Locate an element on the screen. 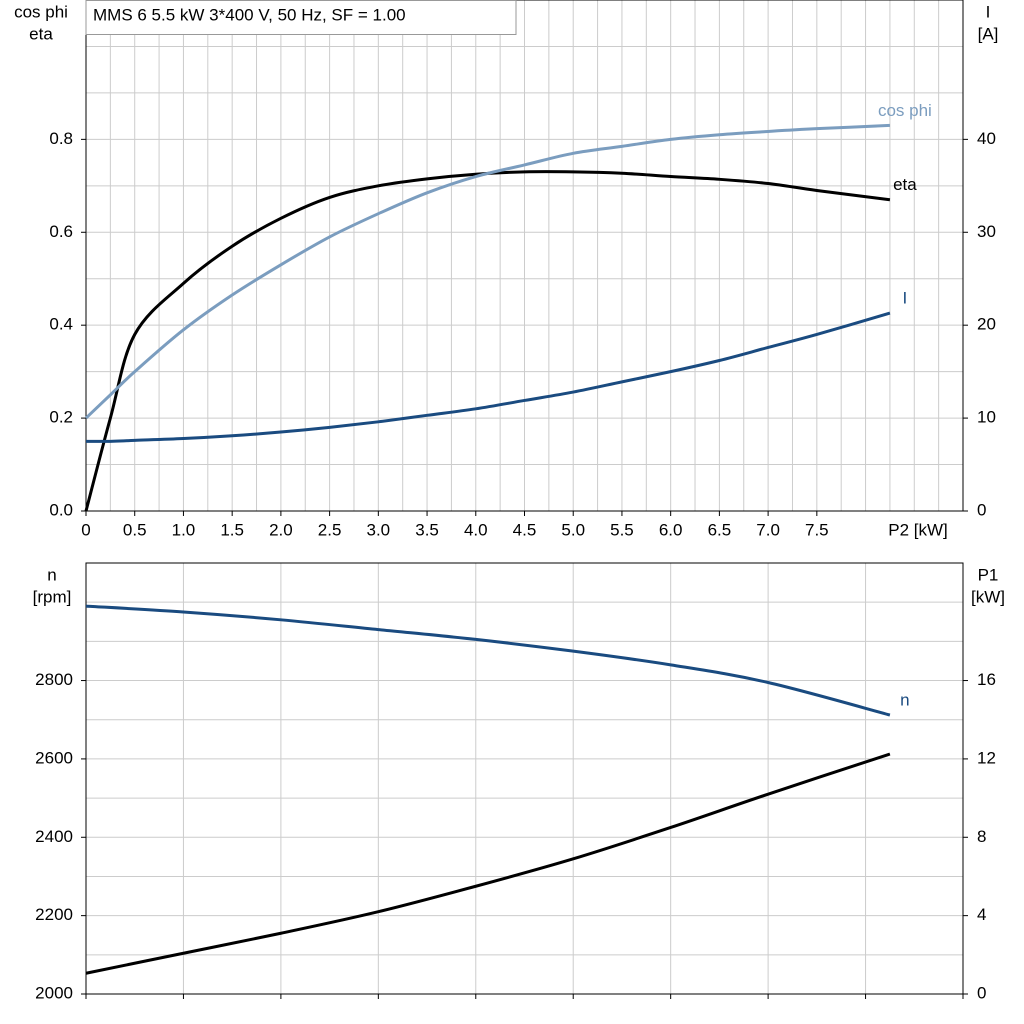 The image size is (1024, 1024). y2-tick-label: 12 is located at coordinates (986, 757).